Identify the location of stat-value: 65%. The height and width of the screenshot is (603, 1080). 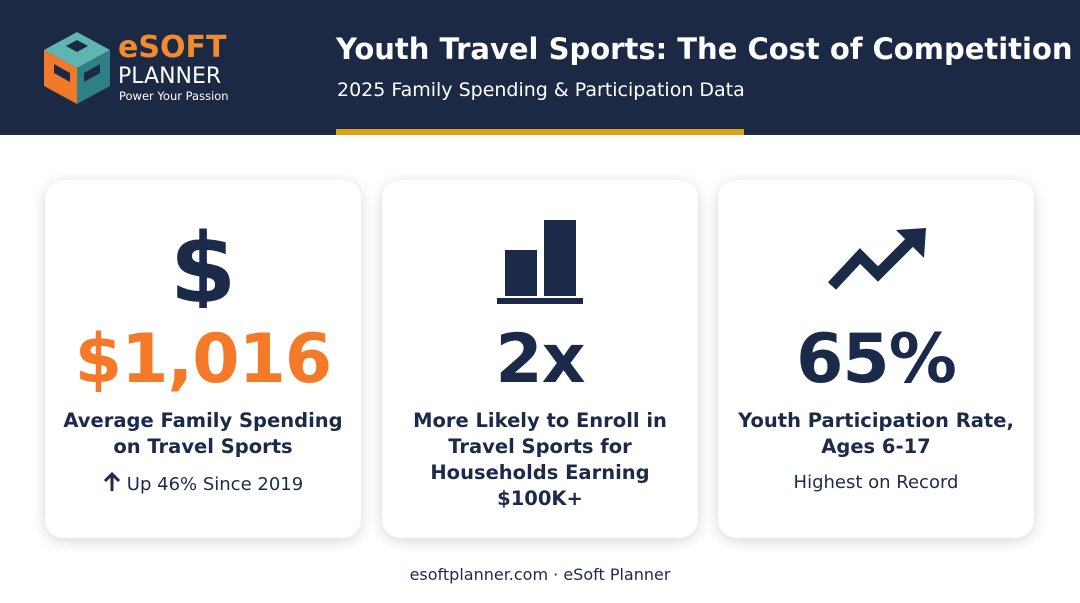
(876, 359).